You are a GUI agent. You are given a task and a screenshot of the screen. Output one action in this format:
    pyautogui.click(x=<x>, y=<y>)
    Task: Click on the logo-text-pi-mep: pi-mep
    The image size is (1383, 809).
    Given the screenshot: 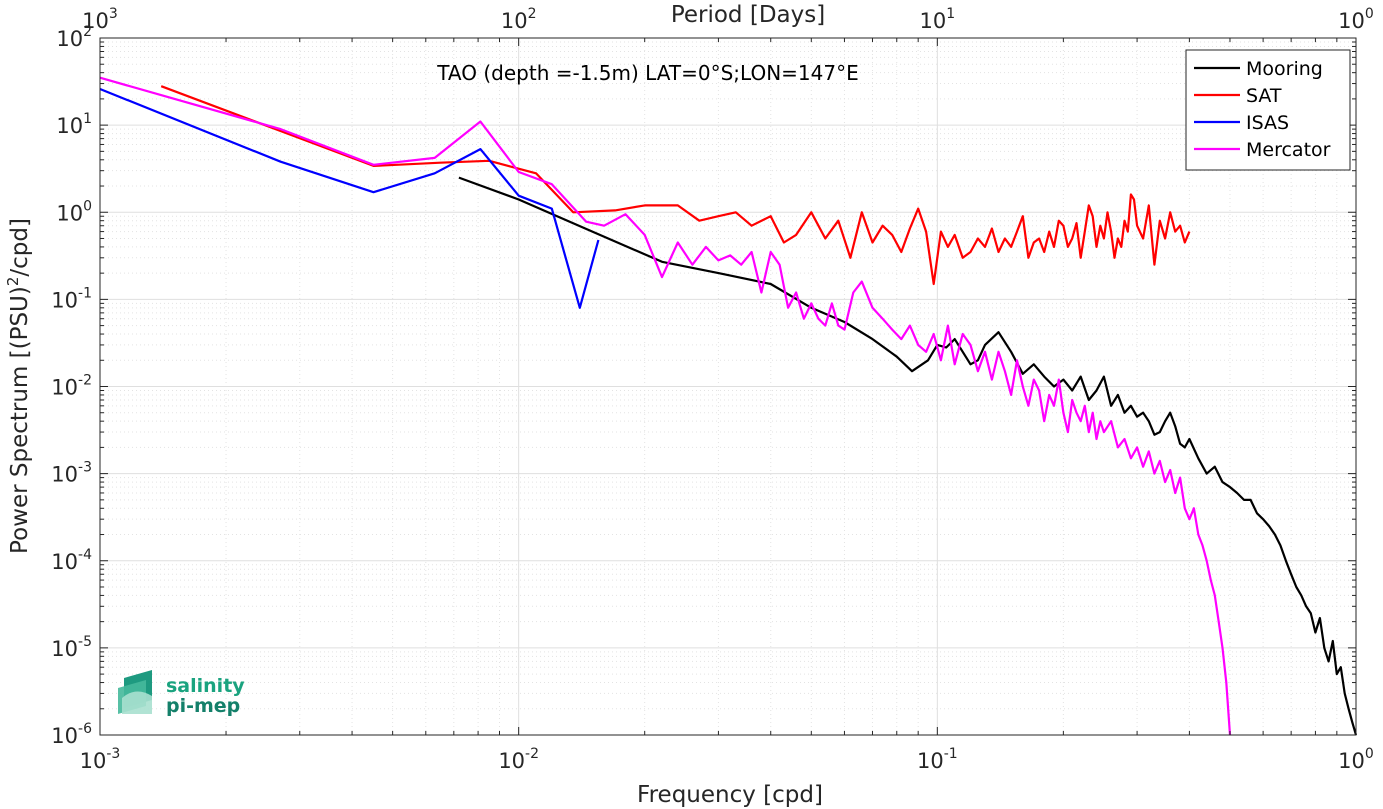 What is the action you would take?
    pyautogui.click(x=203, y=706)
    